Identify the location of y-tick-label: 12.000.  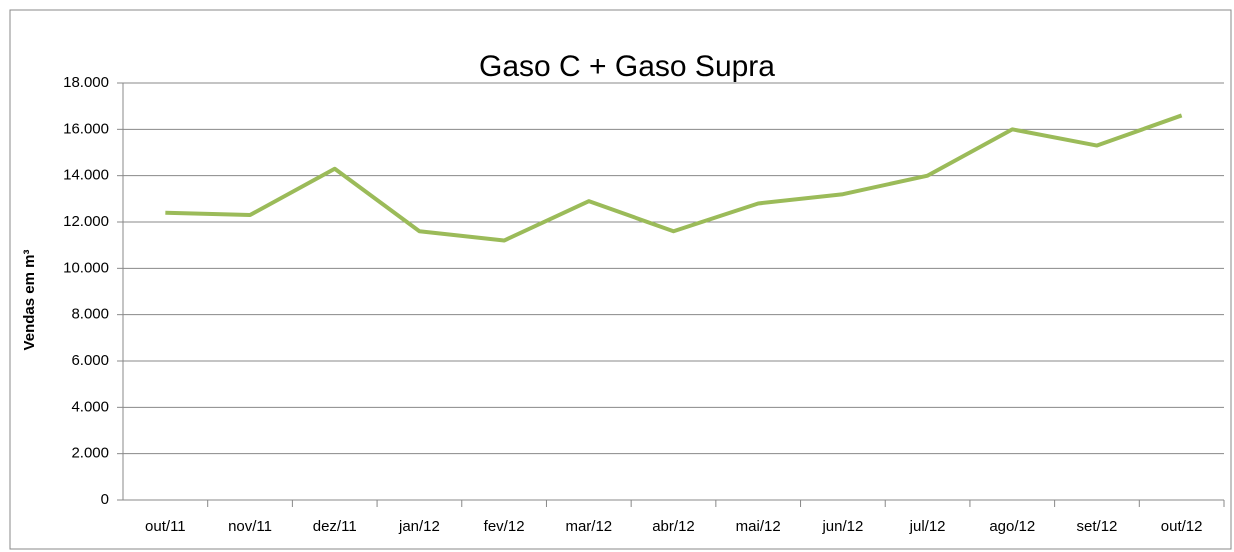
(86, 221).